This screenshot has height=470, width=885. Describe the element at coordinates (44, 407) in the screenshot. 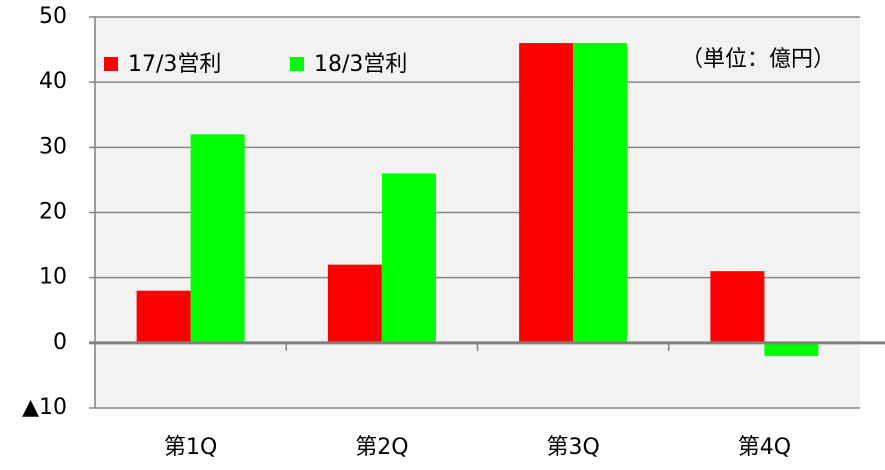

I see `y-tick-label: ▲10` at that location.